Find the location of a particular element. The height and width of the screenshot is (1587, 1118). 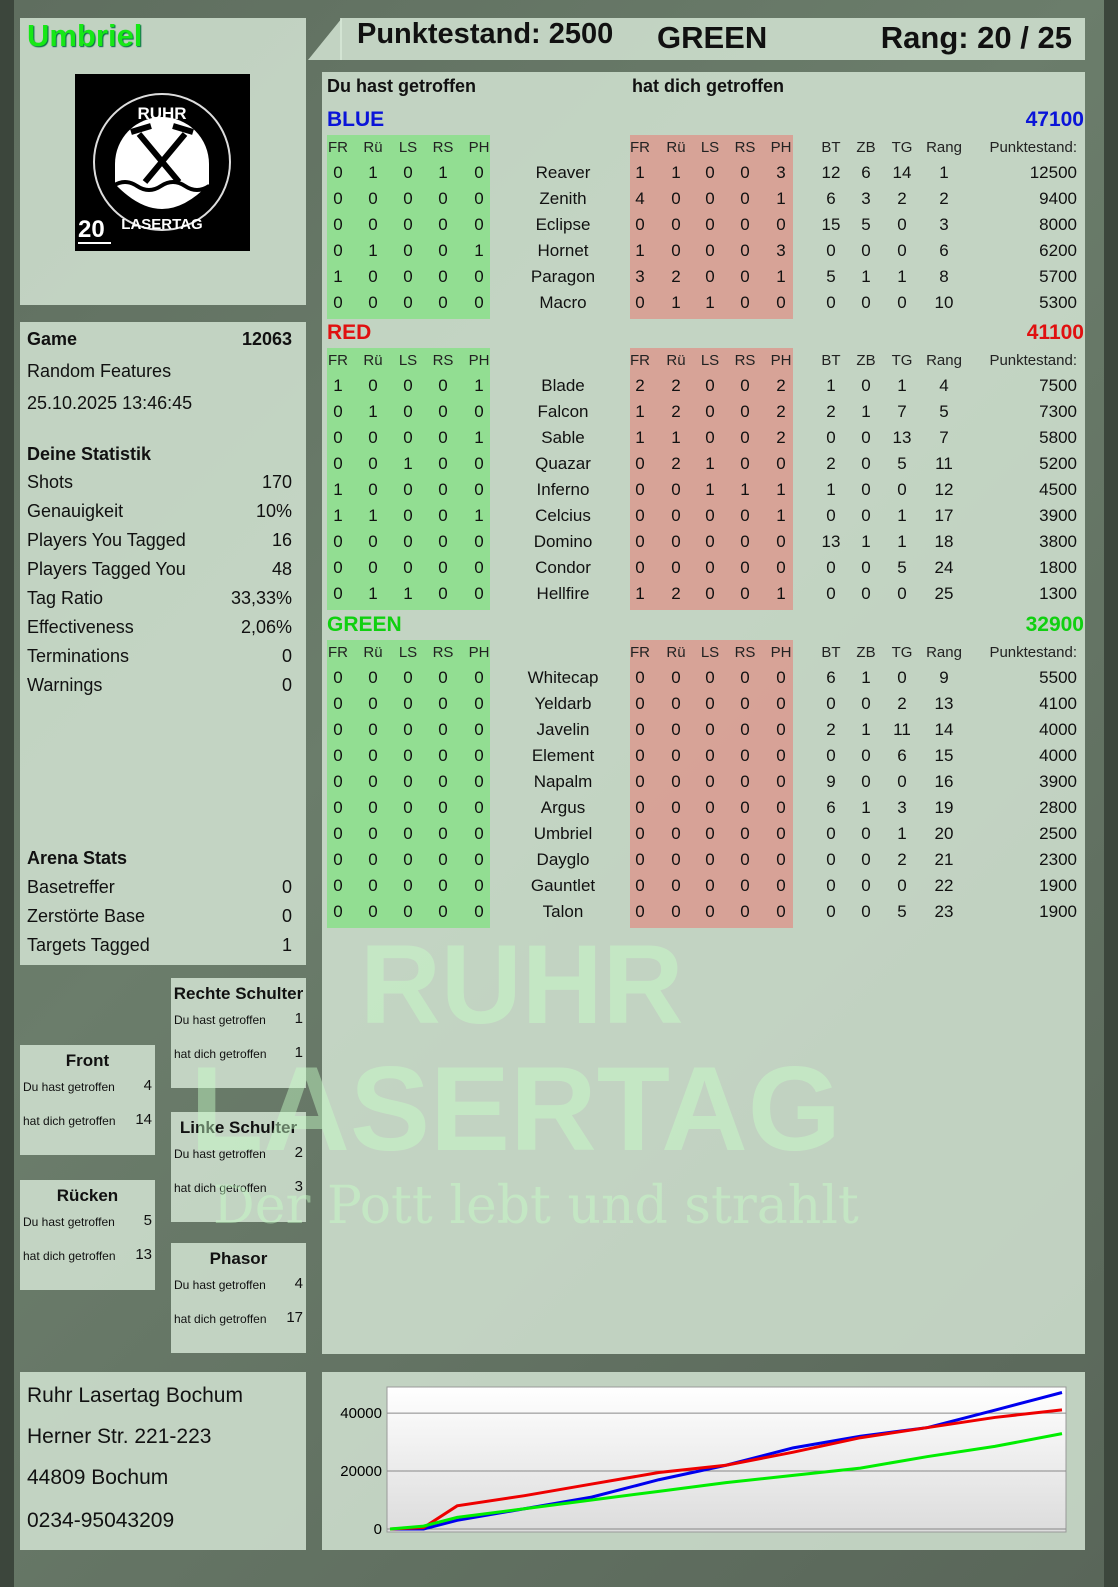

player-team: GREEN is located at coordinates (712, 37).